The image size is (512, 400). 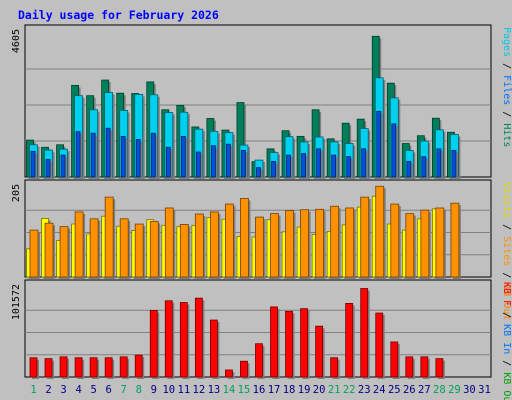 I want to click on x-tick-label: 24, so click(x=379, y=390).